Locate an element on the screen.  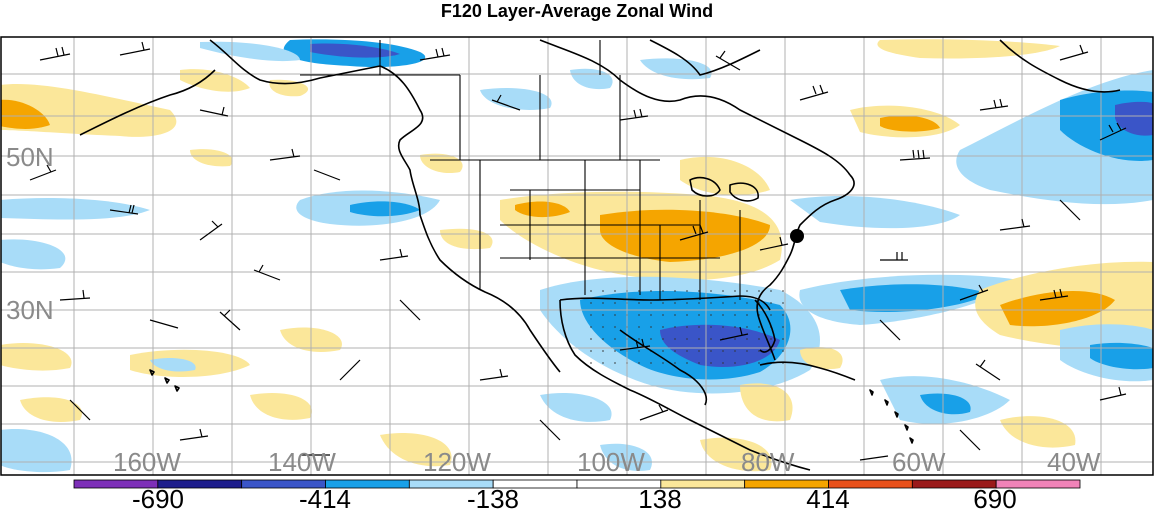
lon-label-120w: 120W is located at coordinates (457, 462).